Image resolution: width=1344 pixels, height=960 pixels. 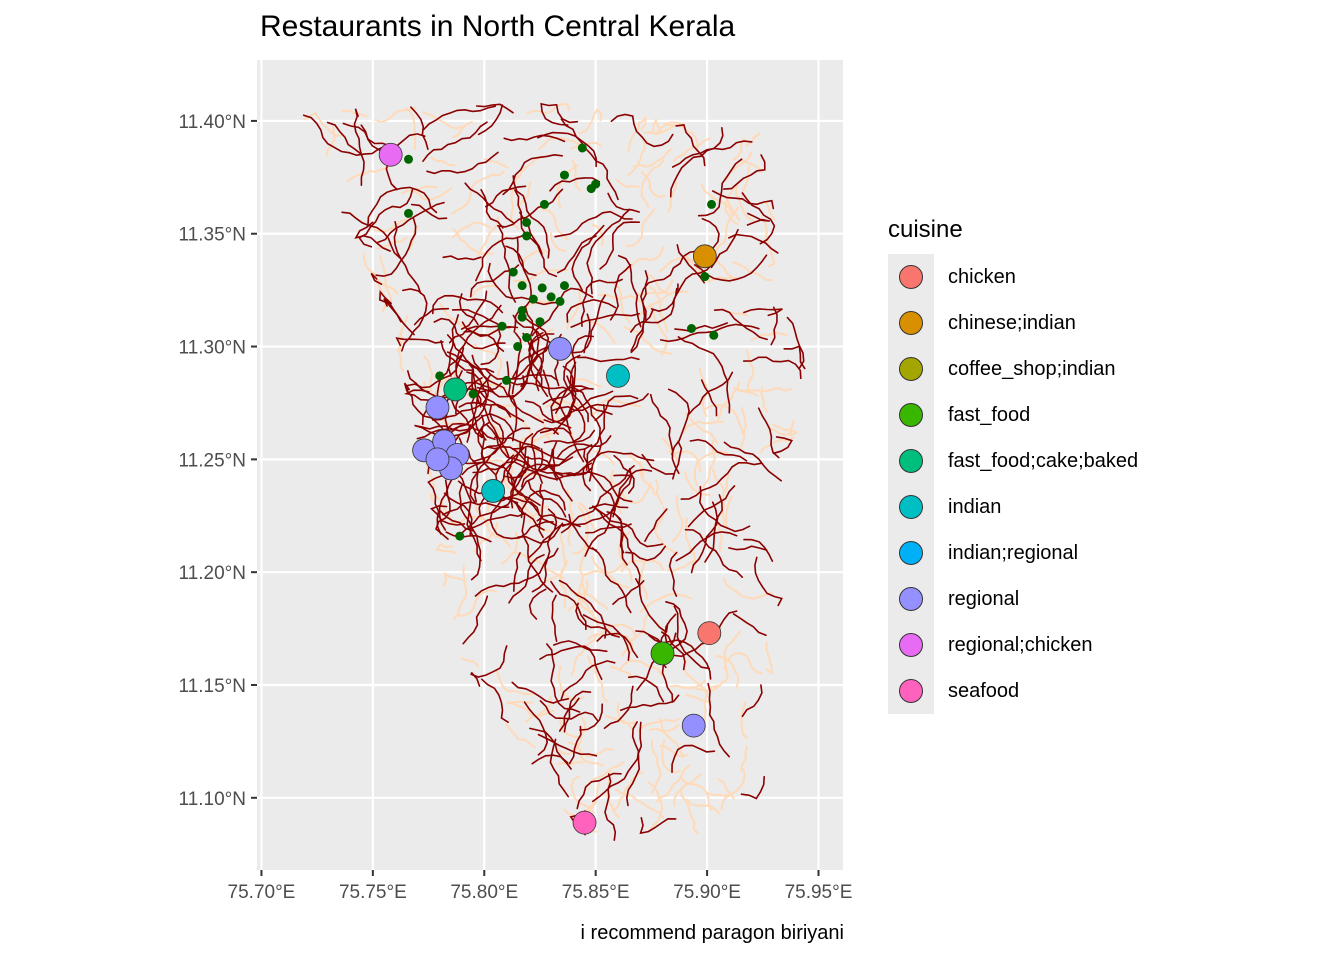 I want to click on legend-key, so click(x=911, y=553).